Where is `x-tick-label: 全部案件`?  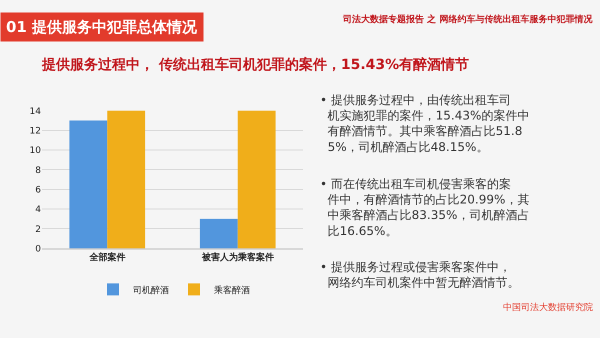 x-tick-label: 全部案件 is located at coordinates (107, 258).